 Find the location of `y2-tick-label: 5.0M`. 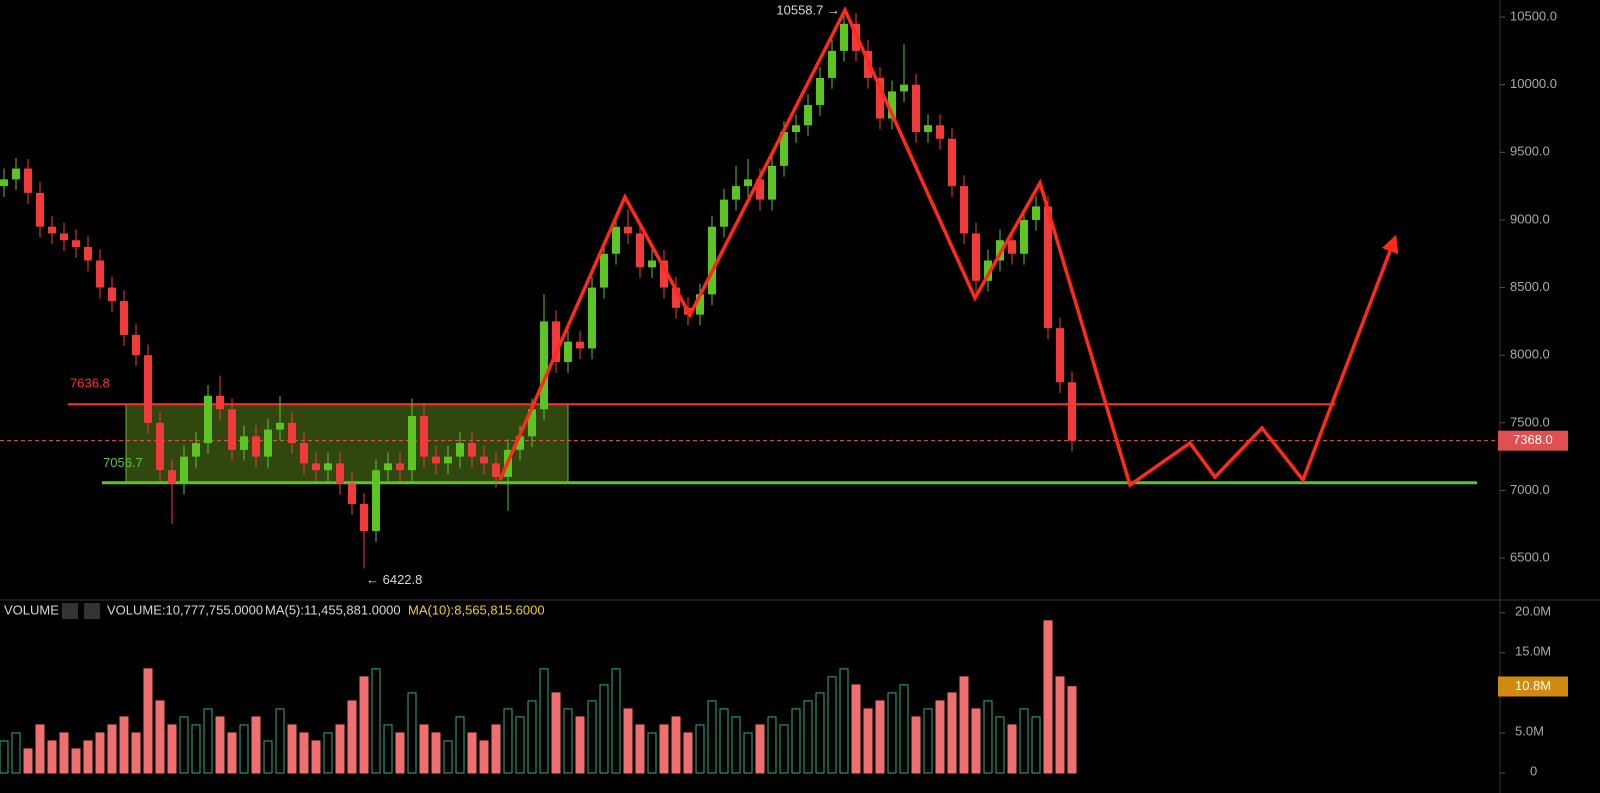

y2-tick-label: 5.0M is located at coordinates (1529, 730).